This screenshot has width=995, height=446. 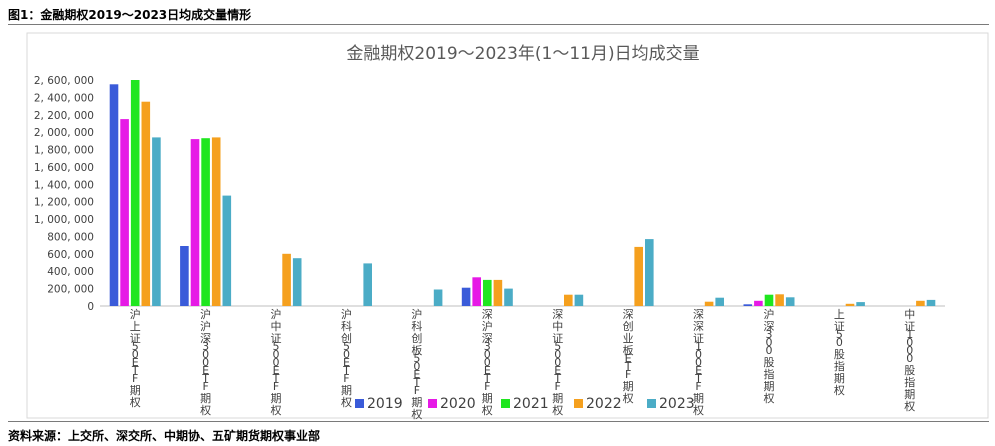 What do you see at coordinates (64, 81) in the screenshot?
I see `y-tick-label: 2, 600, 000` at bounding box center [64, 81].